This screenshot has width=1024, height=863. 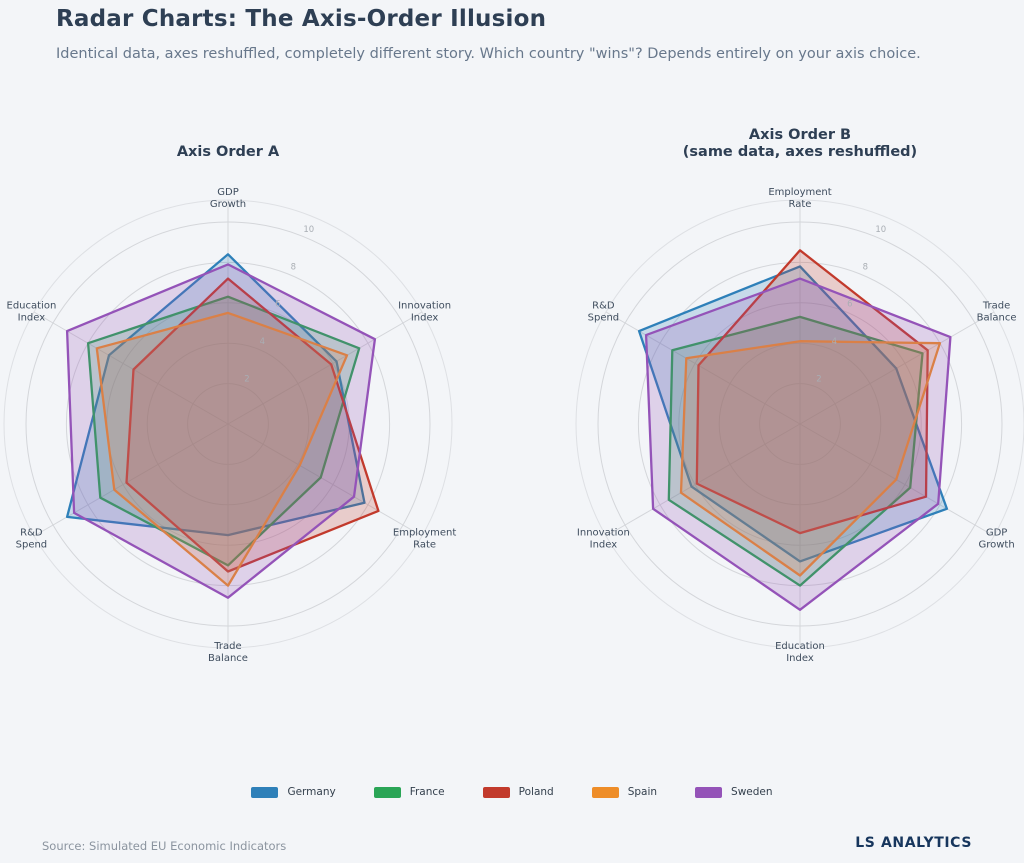 What do you see at coordinates (624, 792) in the screenshot?
I see `legend-item-spain: Spain` at bounding box center [624, 792].